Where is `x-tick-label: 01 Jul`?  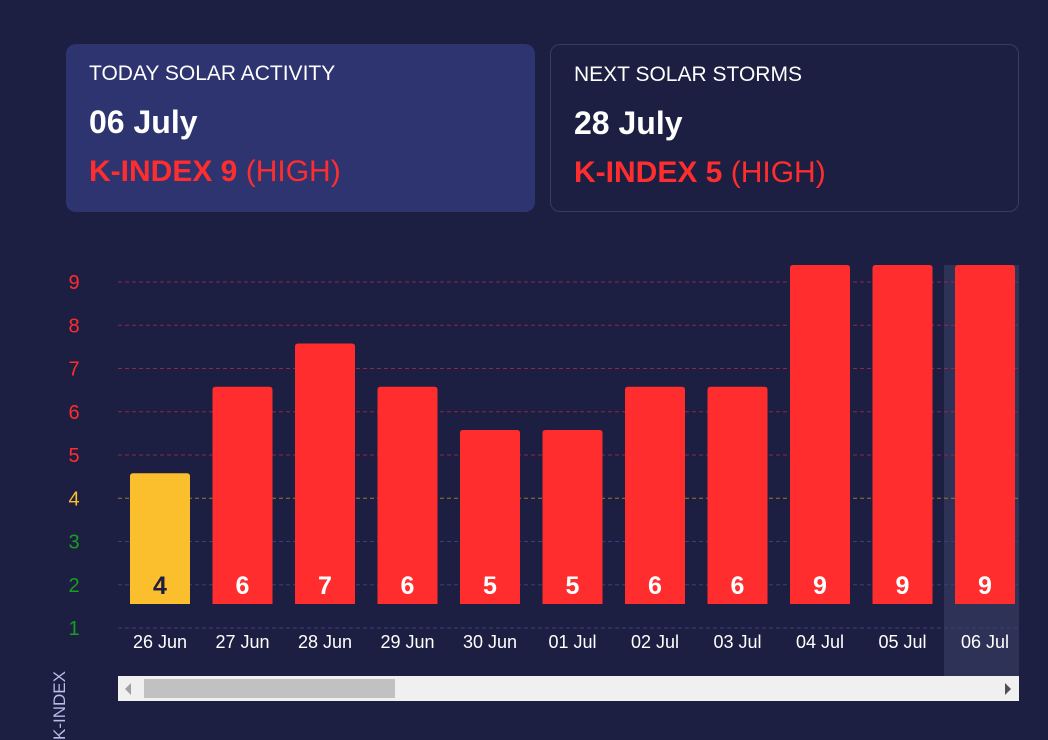 x-tick-label: 01 Jul is located at coordinates (572, 642).